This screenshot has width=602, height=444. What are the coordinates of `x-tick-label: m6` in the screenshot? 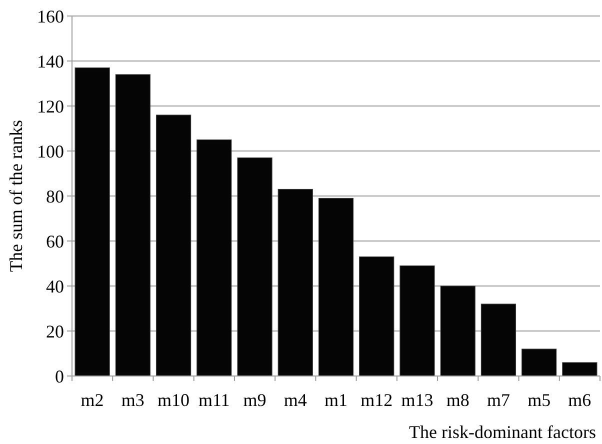 It's located at (580, 400).